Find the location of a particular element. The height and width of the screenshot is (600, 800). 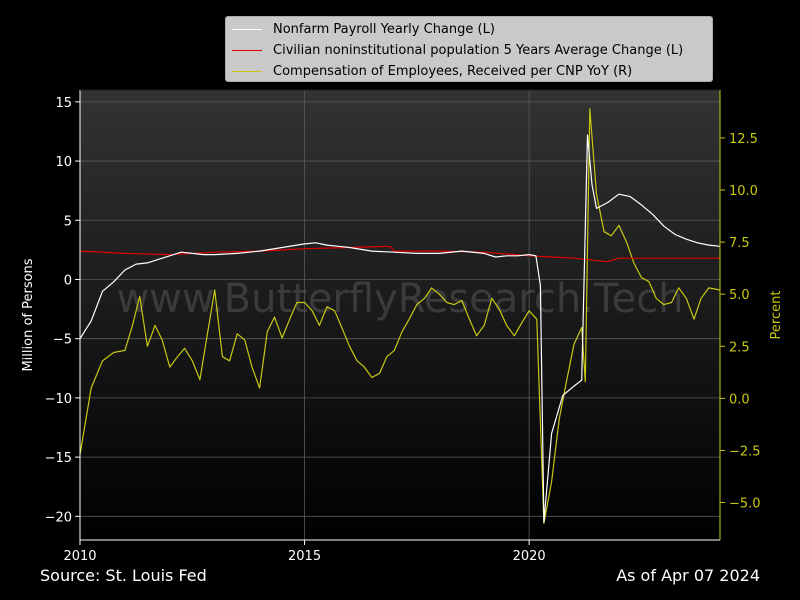

x-tick-label: 2020 is located at coordinates (529, 556).